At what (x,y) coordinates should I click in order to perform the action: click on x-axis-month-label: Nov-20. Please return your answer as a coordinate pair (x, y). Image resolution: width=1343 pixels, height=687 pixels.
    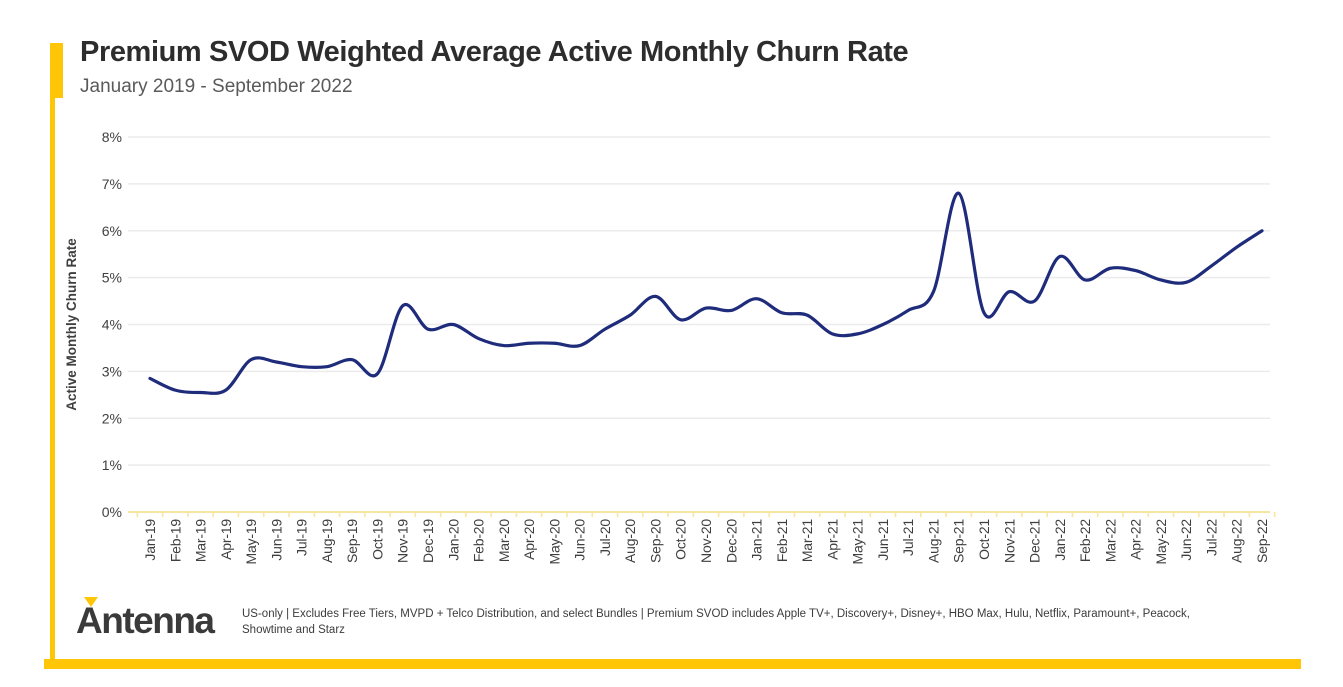
    Looking at the image, I should click on (706, 541).